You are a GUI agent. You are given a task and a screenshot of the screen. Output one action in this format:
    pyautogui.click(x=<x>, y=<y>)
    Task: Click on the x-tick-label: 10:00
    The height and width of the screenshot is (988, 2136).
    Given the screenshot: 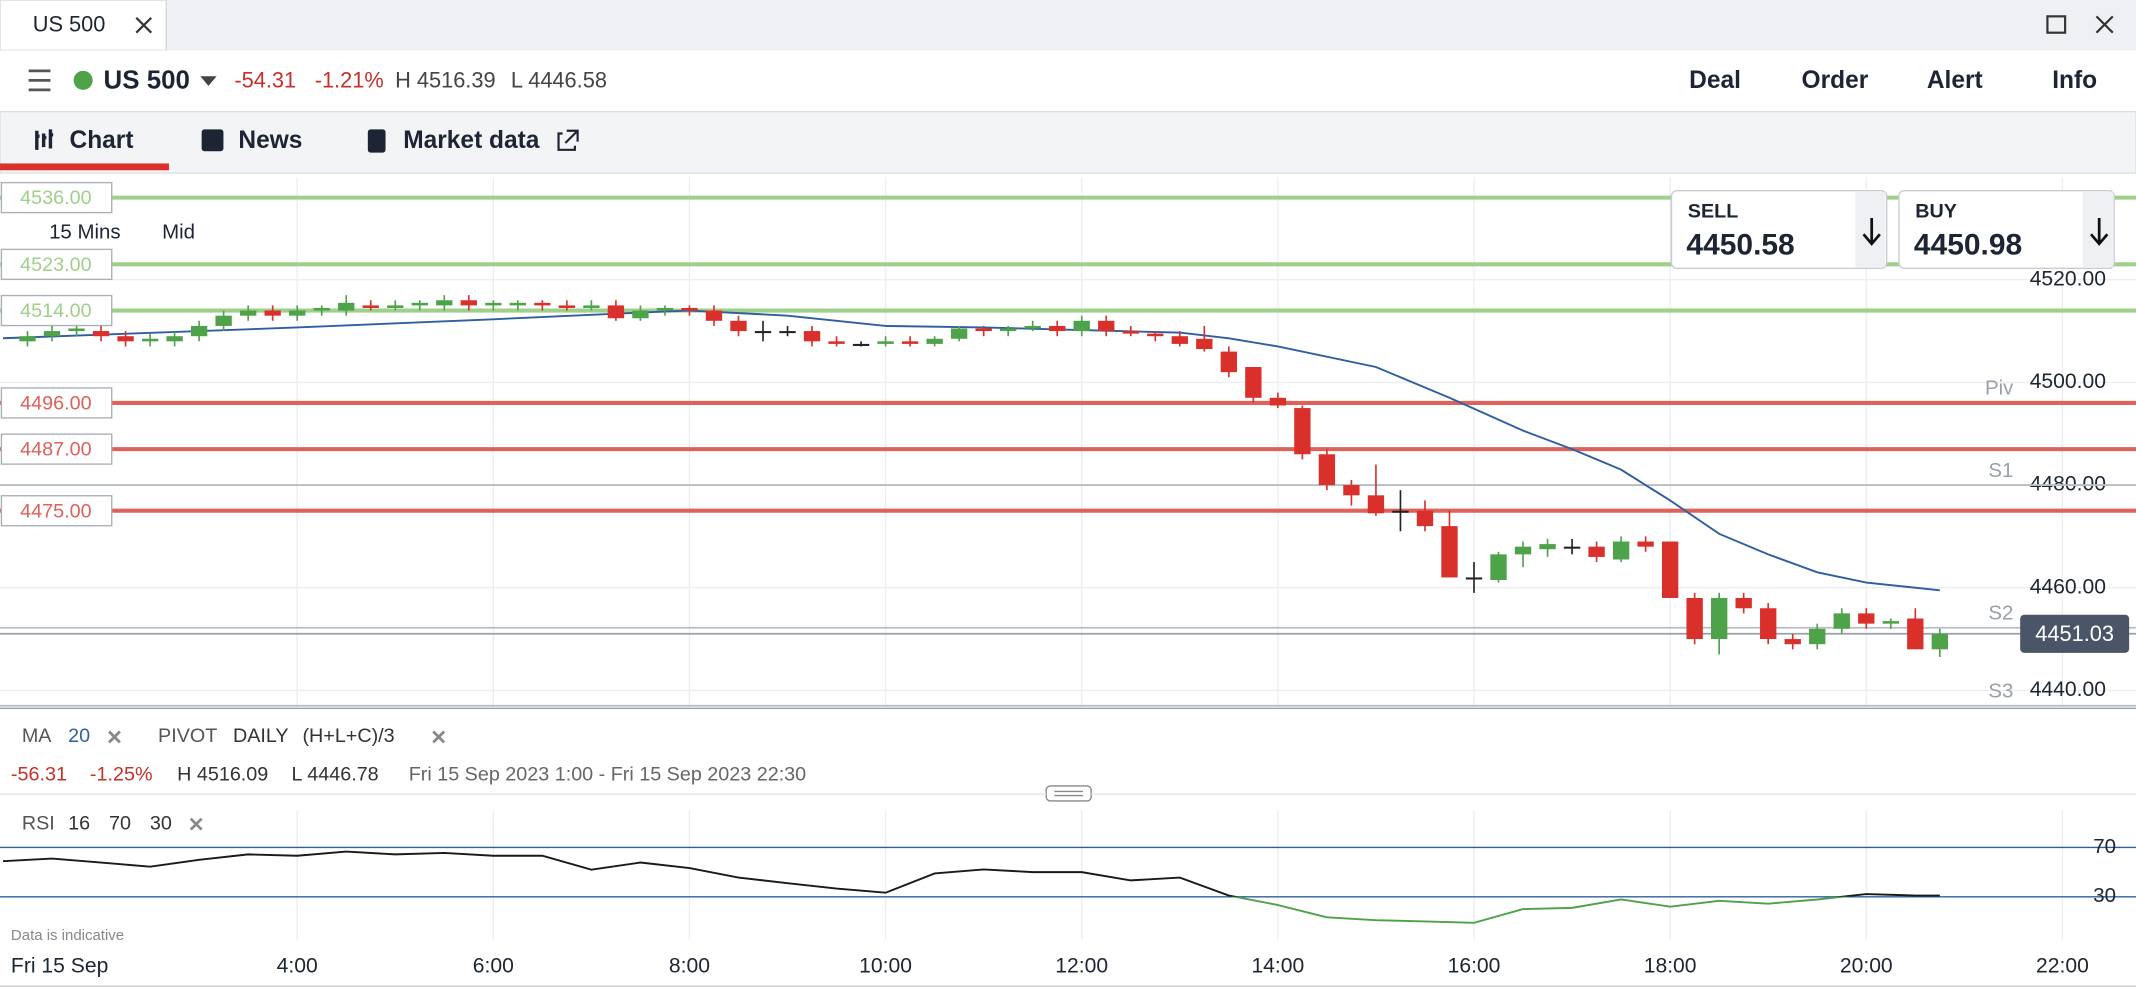 What is the action you would take?
    pyautogui.click(x=885, y=966)
    